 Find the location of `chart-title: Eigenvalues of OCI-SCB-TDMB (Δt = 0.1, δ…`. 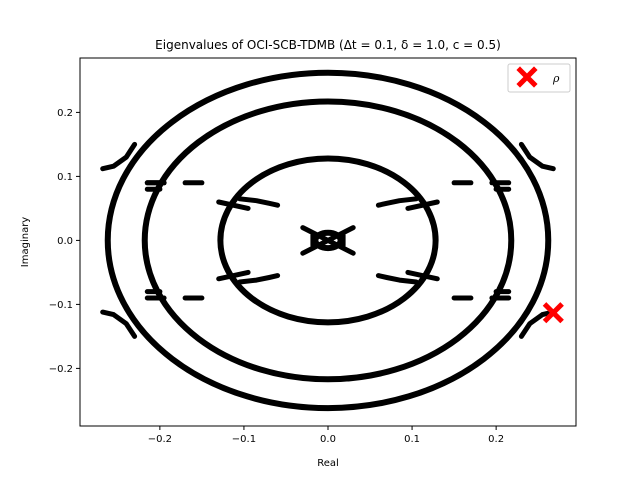

chart-title: Eigenvalues of OCI-SCB-TDMB (Δt = 0.1, δ… is located at coordinates (328, 45).